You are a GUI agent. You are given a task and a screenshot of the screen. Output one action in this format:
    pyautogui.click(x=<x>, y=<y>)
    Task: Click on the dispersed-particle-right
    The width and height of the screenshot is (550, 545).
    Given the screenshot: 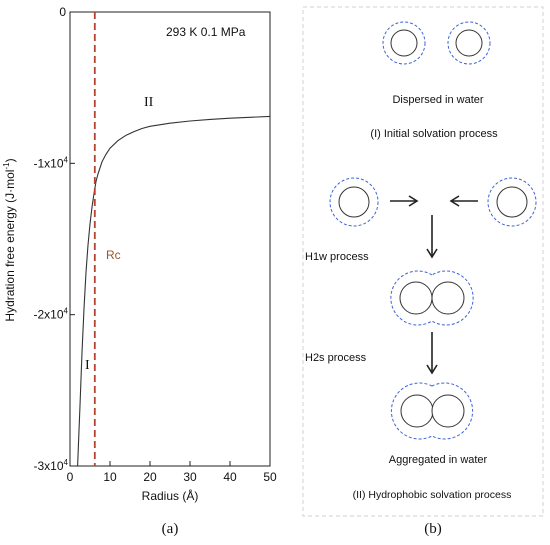 What is the action you would take?
    pyautogui.click(x=469, y=43)
    